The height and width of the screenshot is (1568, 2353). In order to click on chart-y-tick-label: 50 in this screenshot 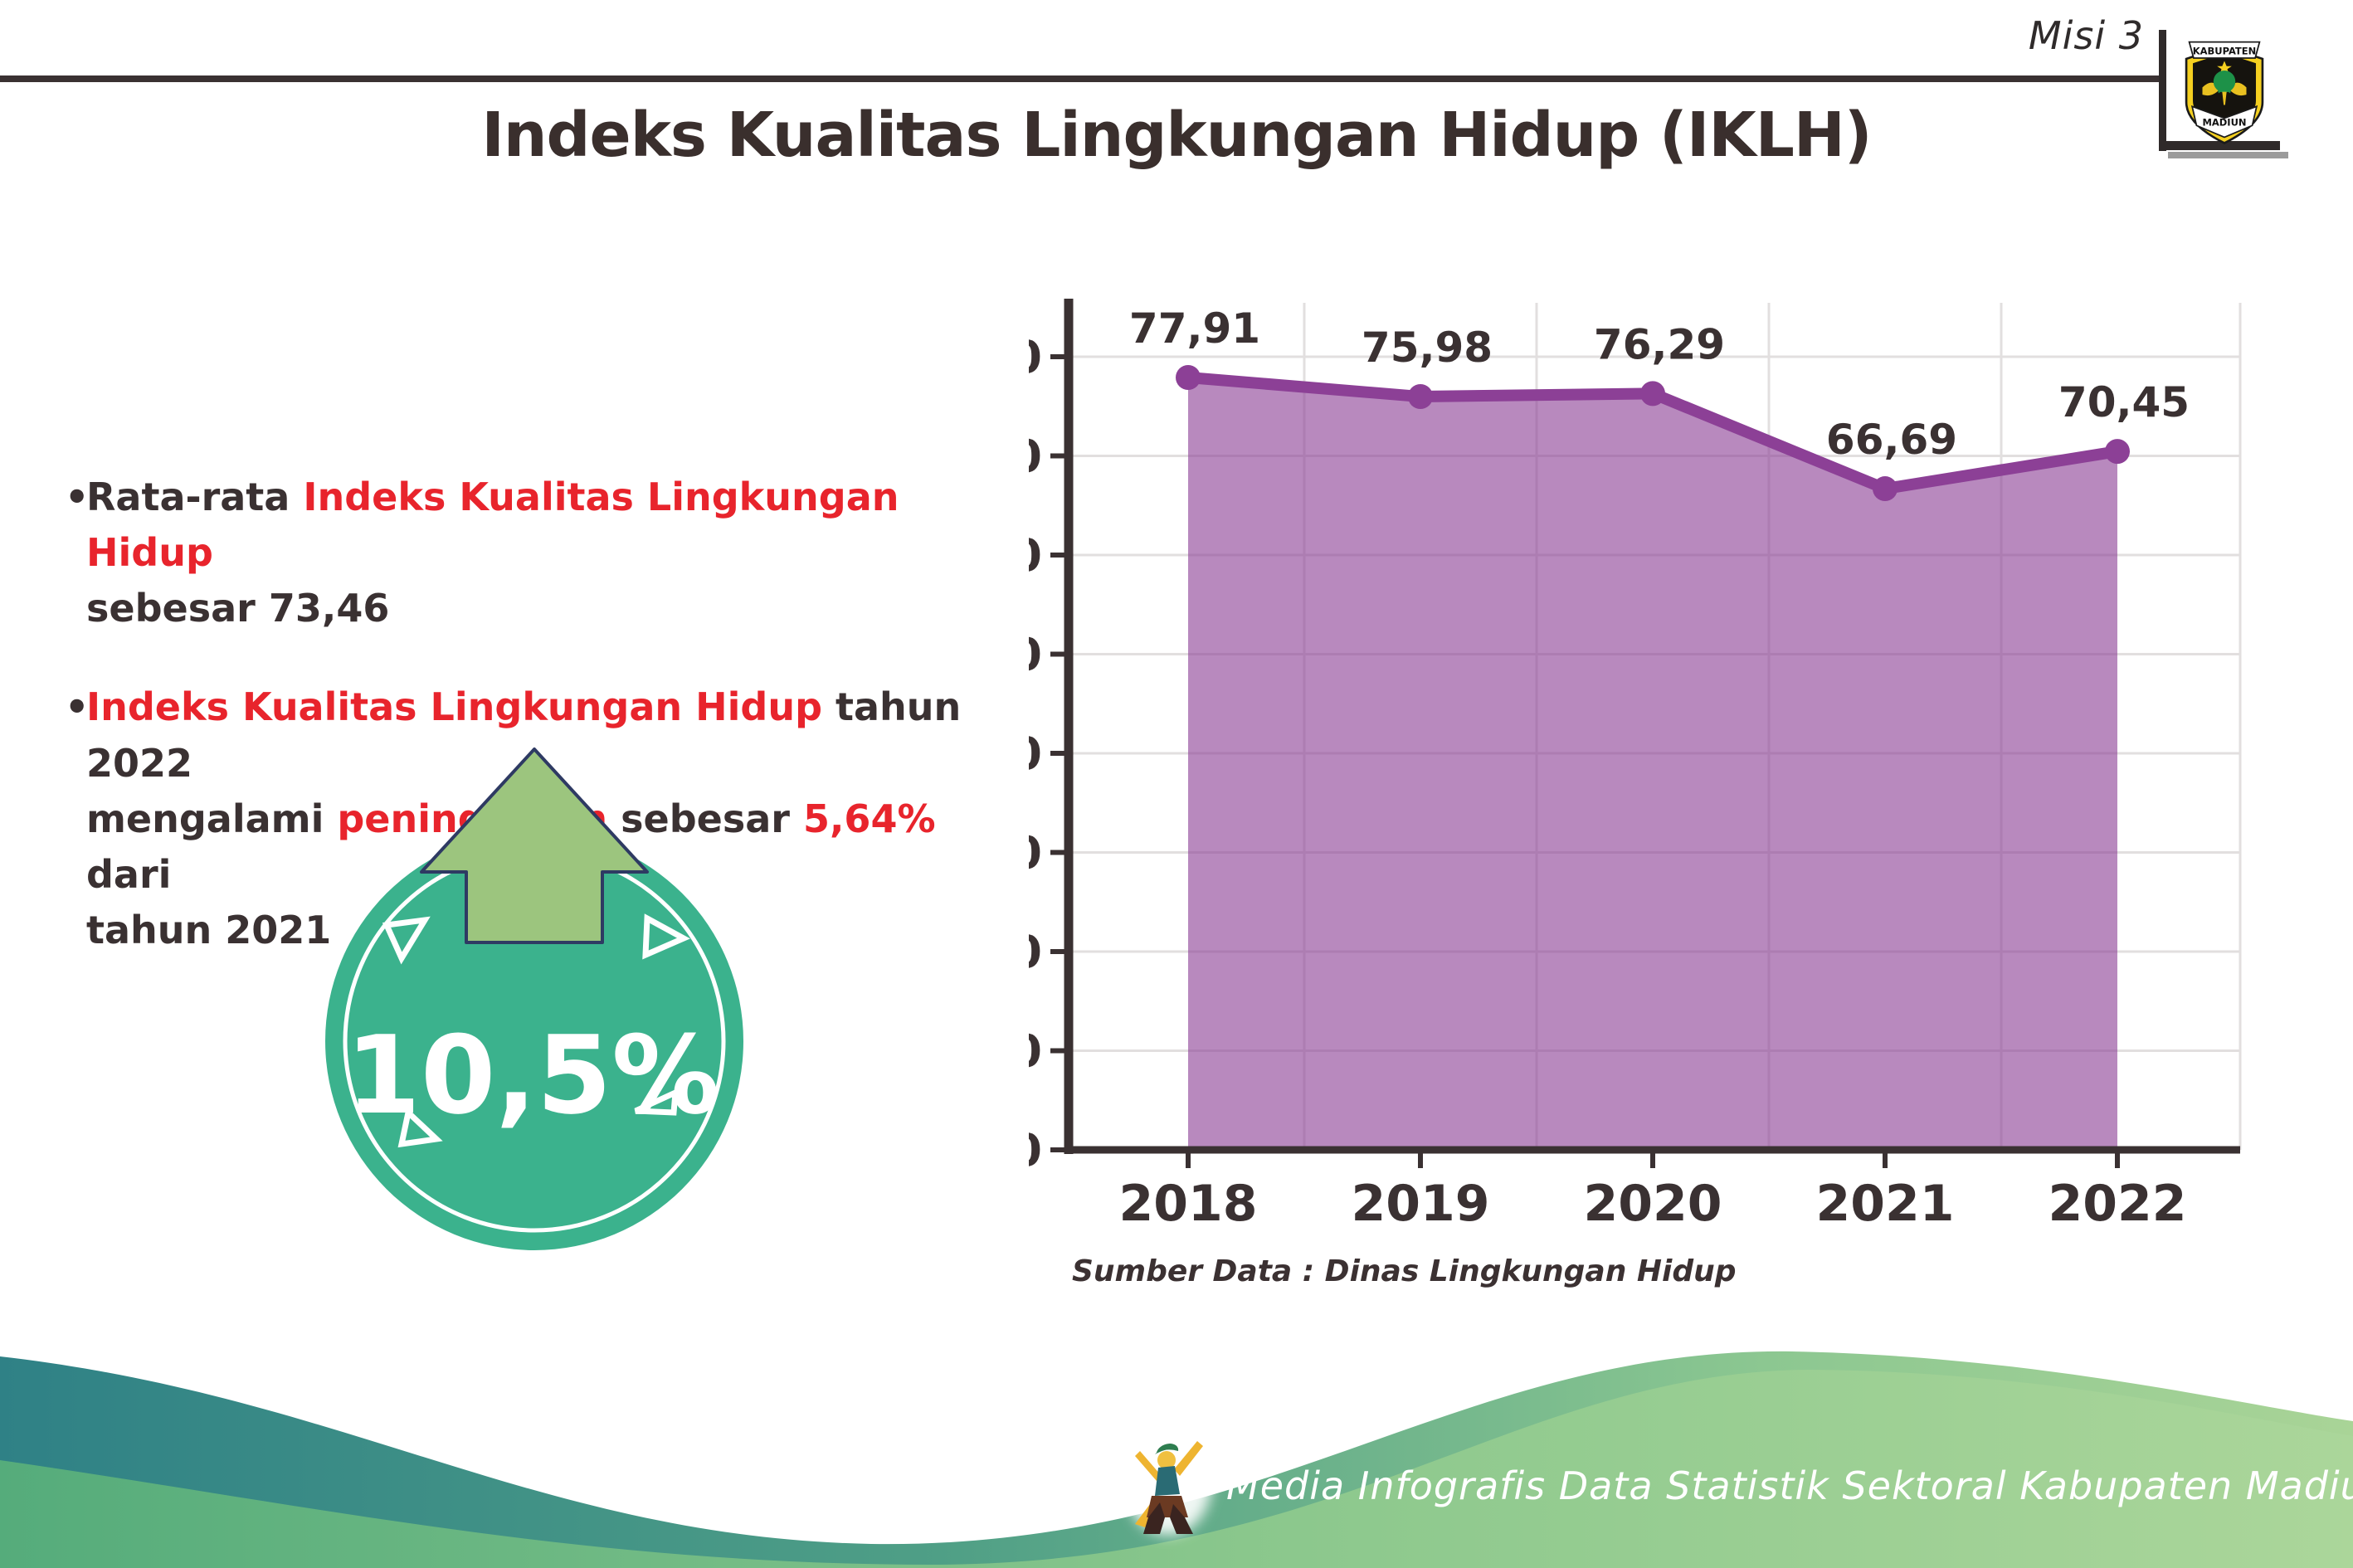, I will do `click(1035, 655)`.